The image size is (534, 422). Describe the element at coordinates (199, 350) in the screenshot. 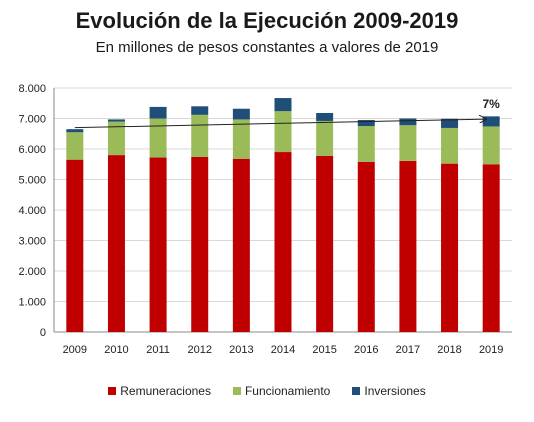

I see `x-tick-label: 2012` at that location.